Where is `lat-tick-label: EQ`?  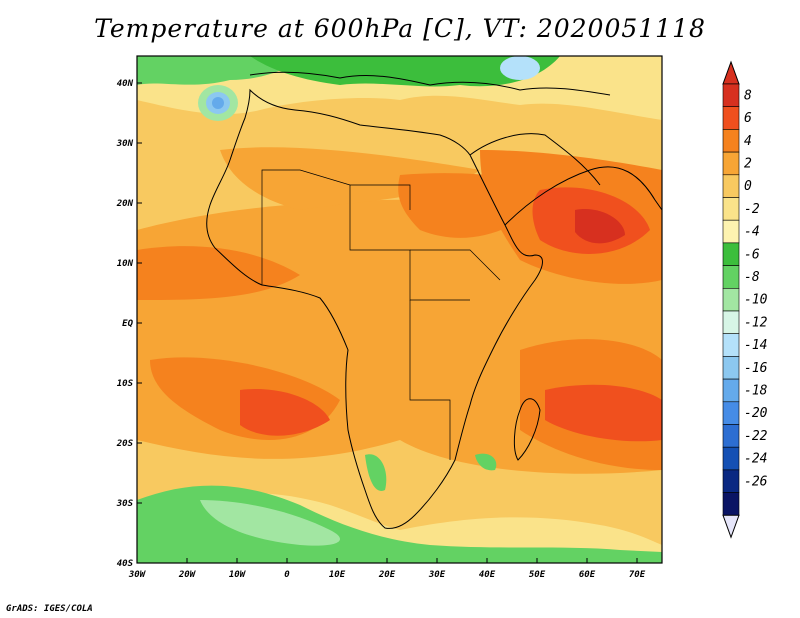
lat-tick-label: EQ is located at coordinates (127, 324).